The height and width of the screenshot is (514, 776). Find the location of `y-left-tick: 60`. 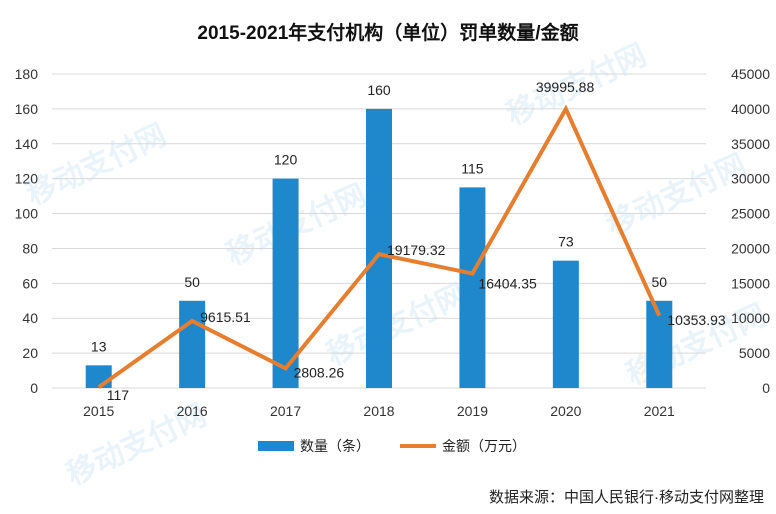

y-left-tick: 60 is located at coordinates (30, 283).